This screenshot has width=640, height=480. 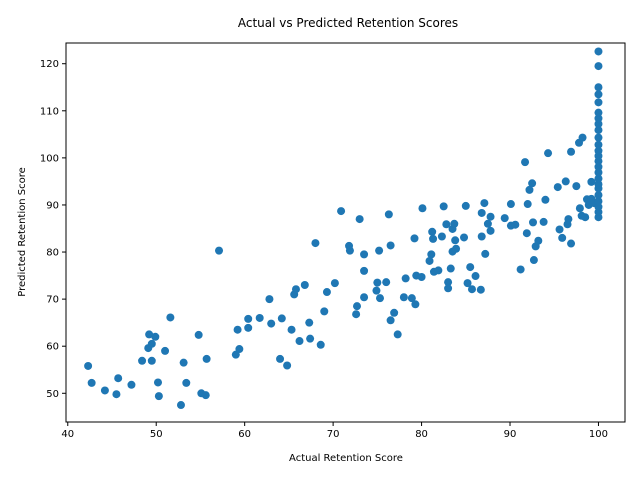 What do you see at coordinates (52, 394) in the screenshot?
I see `y-tick-label-50: 50` at bounding box center [52, 394].